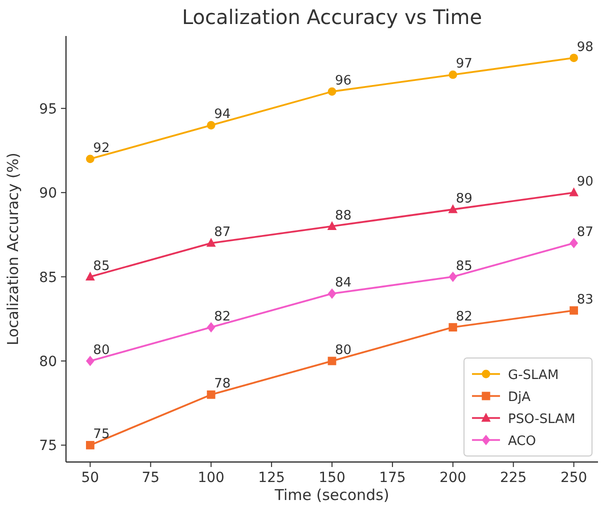 This screenshot has height=514, width=606. I want to click on data-label: 84, so click(343, 283).